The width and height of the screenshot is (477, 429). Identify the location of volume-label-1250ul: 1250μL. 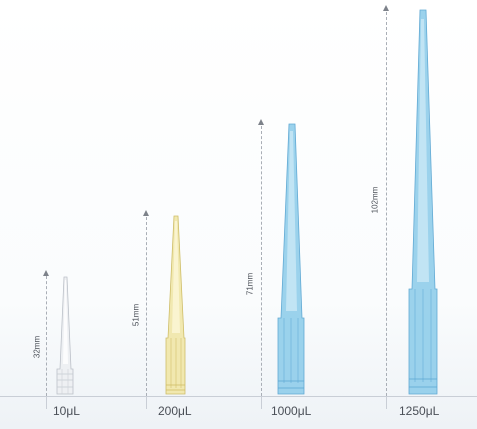
(419, 411).